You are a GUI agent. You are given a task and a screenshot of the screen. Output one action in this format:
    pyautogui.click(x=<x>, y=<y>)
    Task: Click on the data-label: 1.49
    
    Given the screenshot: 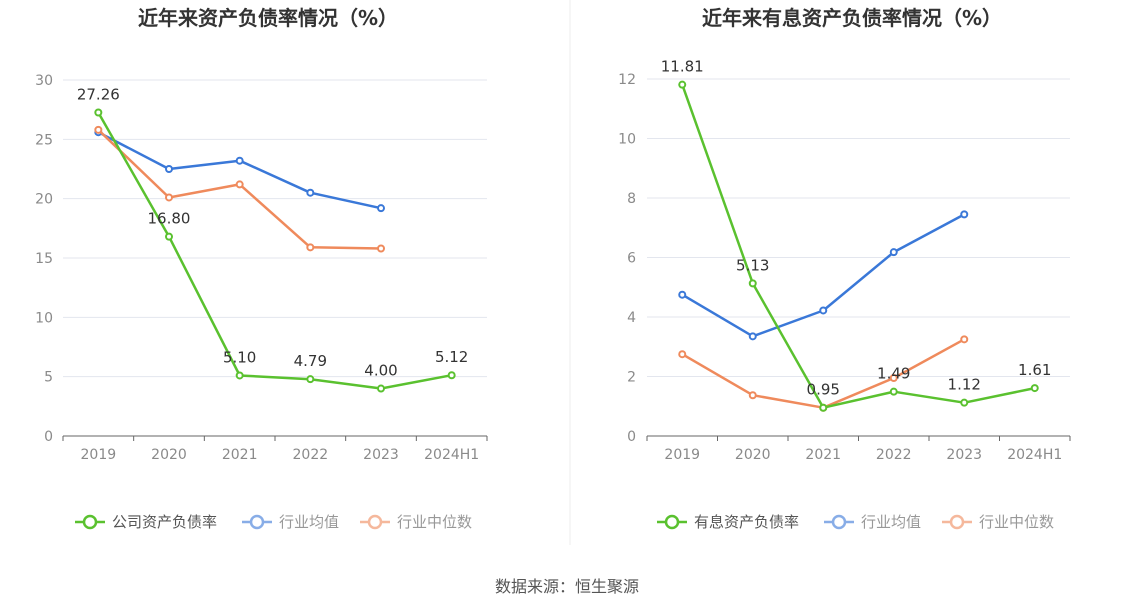 What is the action you would take?
    pyautogui.click(x=893, y=374)
    